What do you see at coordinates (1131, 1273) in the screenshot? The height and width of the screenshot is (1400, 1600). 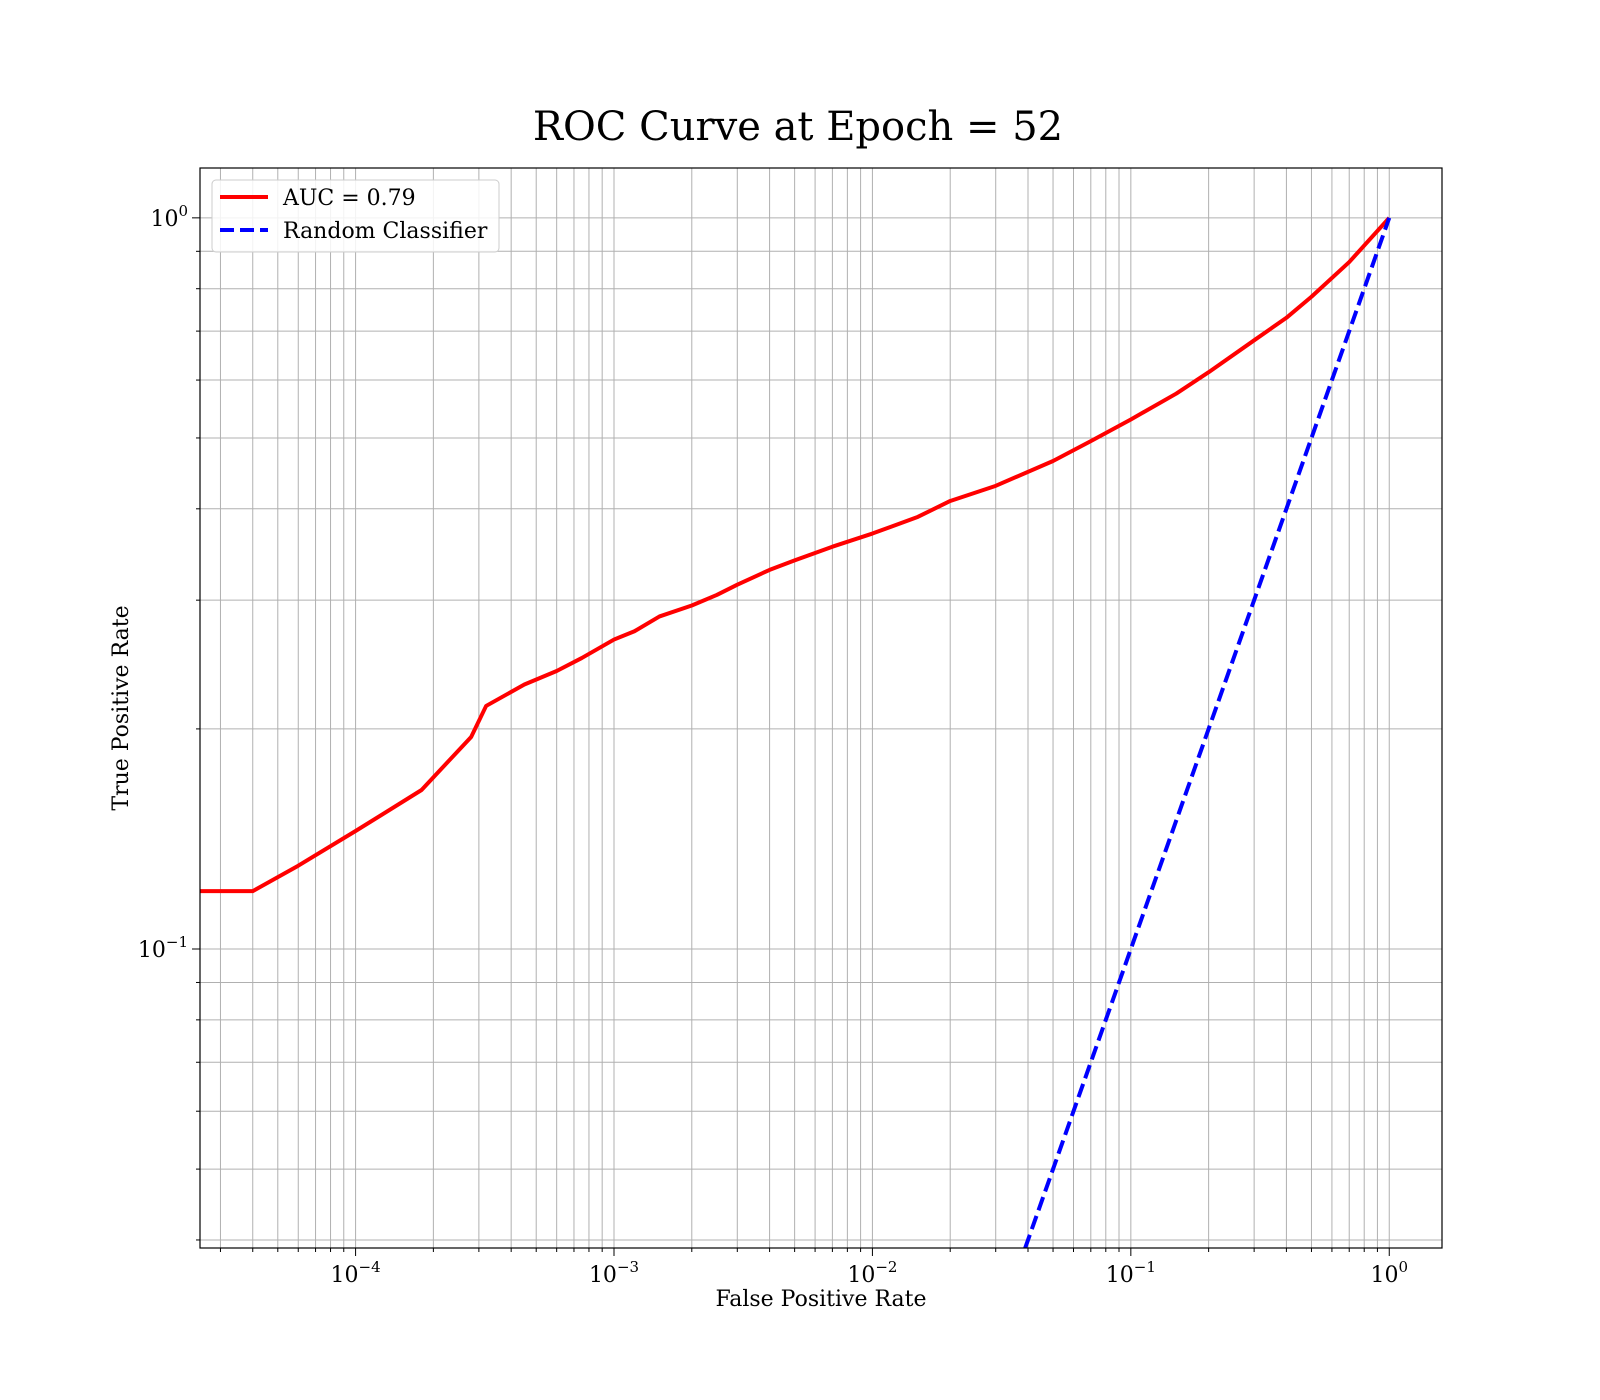 I see `x-tick-label: 10⁻¹` at bounding box center [1131, 1273].